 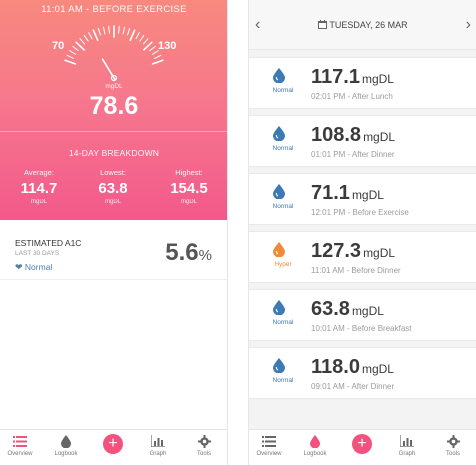 I want to click on chevron-left-icon: ‹, so click(x=258, y=24).